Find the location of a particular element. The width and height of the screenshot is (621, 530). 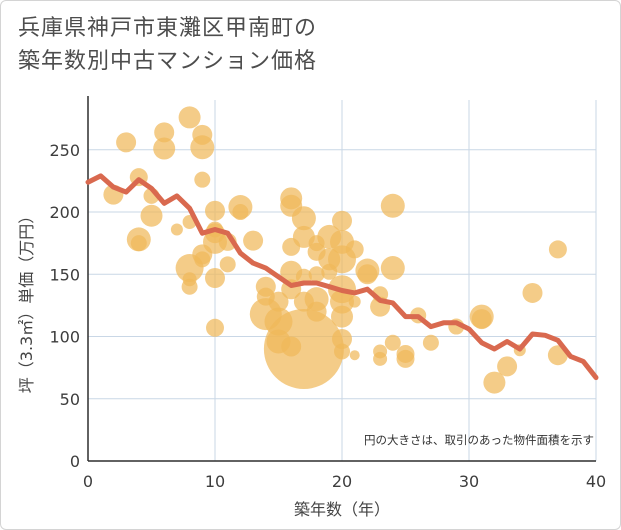

y-tick-label: 0 is located at coordinates (75, 461).